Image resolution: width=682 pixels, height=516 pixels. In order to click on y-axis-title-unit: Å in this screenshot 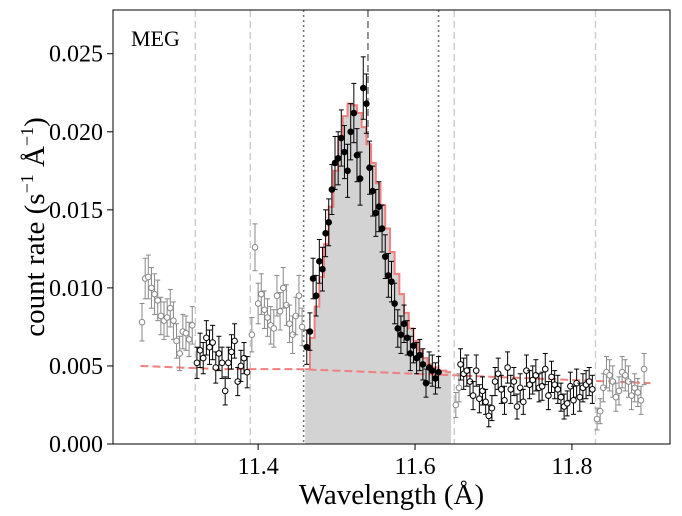, I will do `click(35, 160)`.